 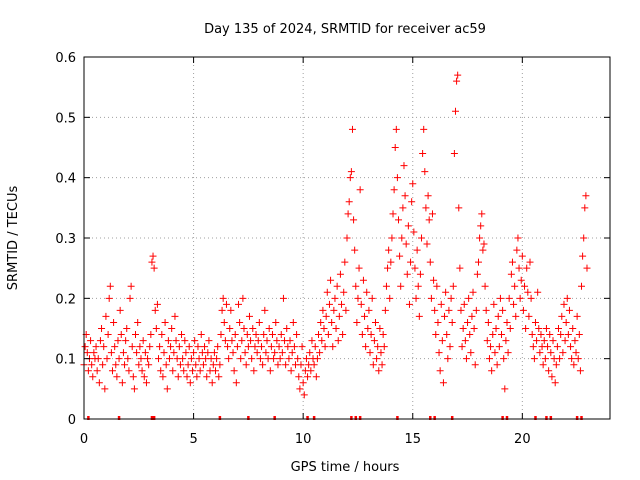 What do you see at coordinates (522, 439) in the screenshot?
I see `x-tick-label: 20` at bounding box center [522, 439].